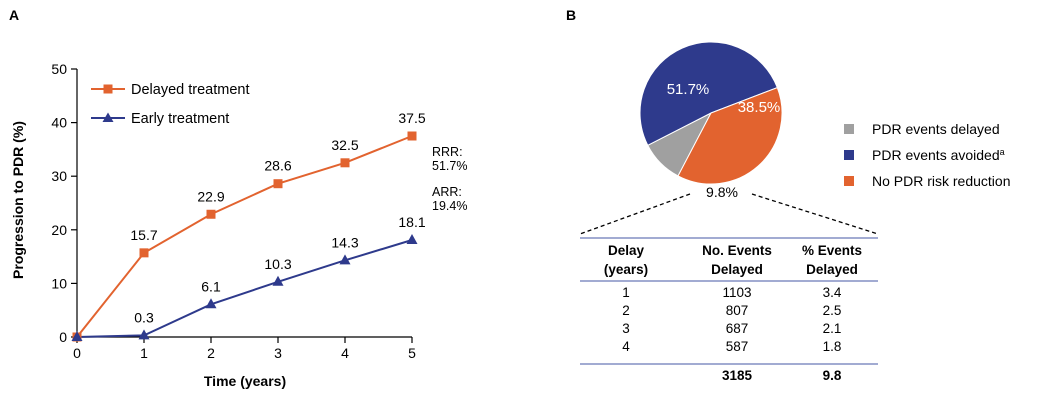  I want to click on data-label: 14.3, so click(344, 242).